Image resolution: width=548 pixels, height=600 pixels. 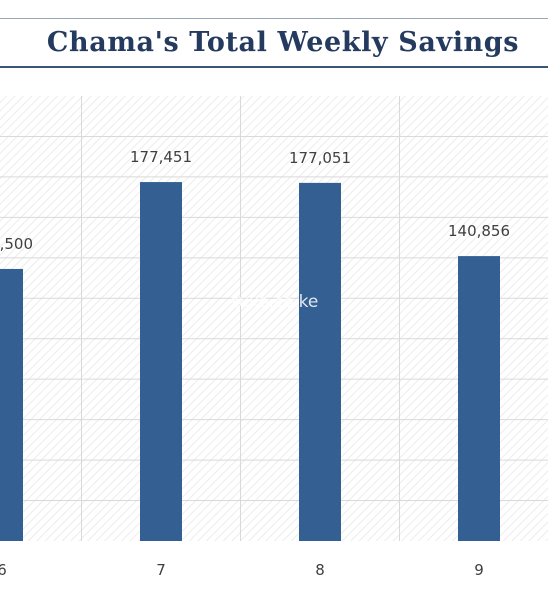 I want to click on data-label-week-8: 177,051, so click(x=320, y=158).